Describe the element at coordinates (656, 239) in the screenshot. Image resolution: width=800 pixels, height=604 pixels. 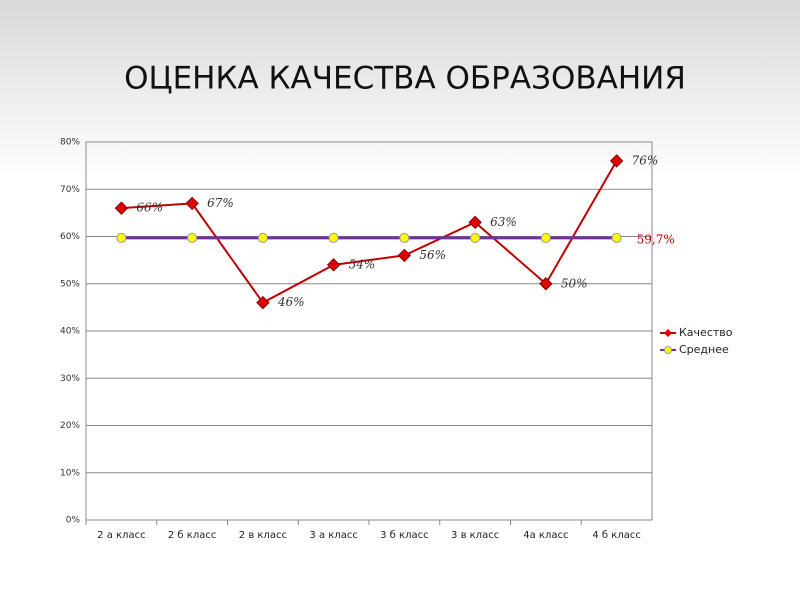
I see `data-label: 59,7%` at that location.